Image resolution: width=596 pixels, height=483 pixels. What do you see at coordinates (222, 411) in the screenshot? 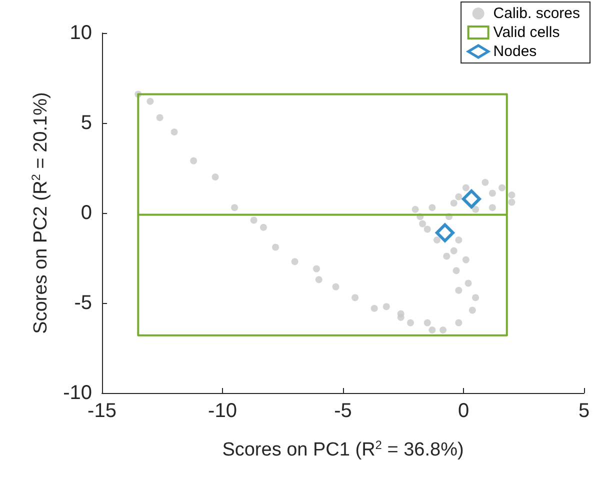
I see `x-tick-label: -10` at bounding box center [222, 411].